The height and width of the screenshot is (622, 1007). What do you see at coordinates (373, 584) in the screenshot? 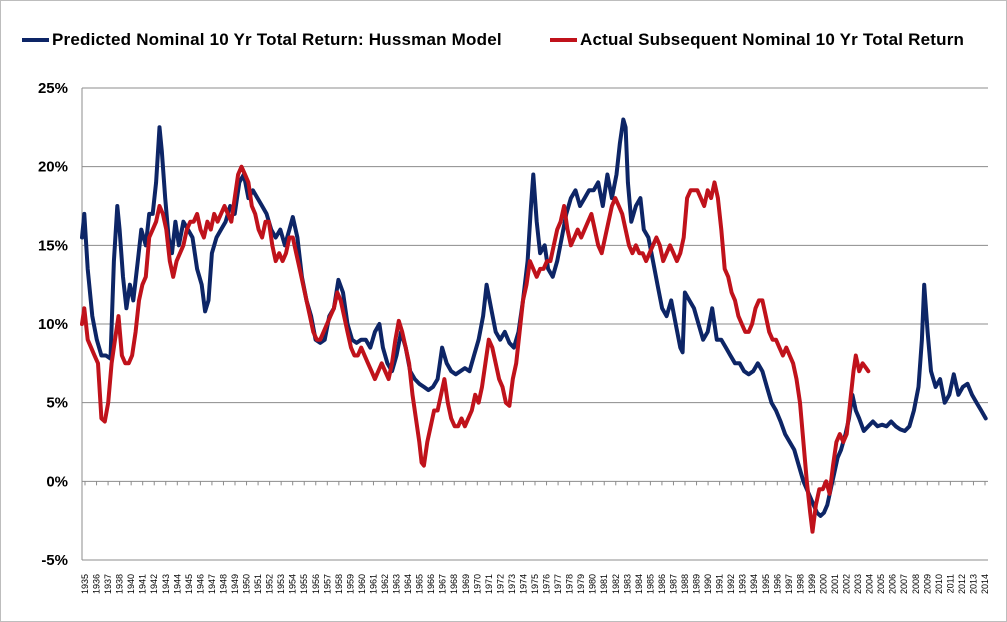
I see `x-tick-label: 1961` at bounding box center [373, 584].